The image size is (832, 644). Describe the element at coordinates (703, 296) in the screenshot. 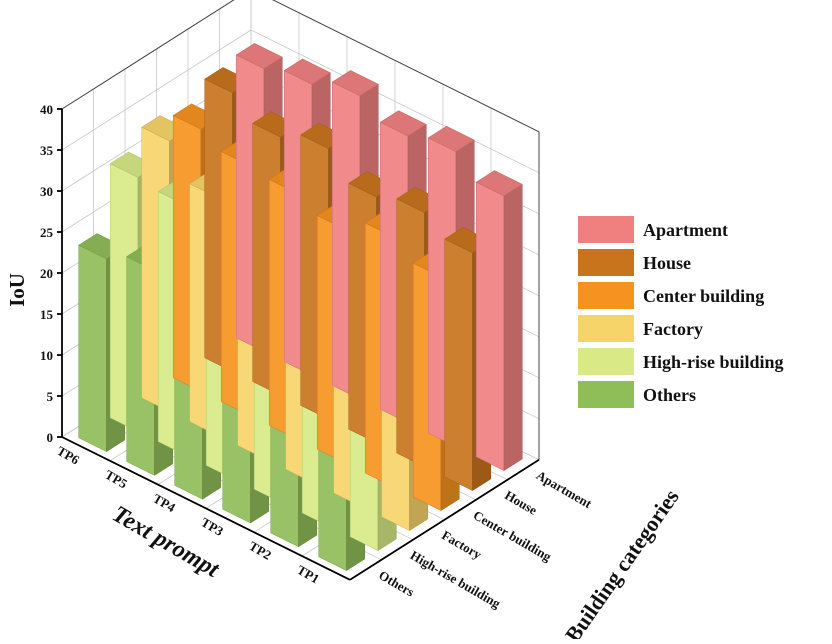

I see `legend-label: Center building` at that location.